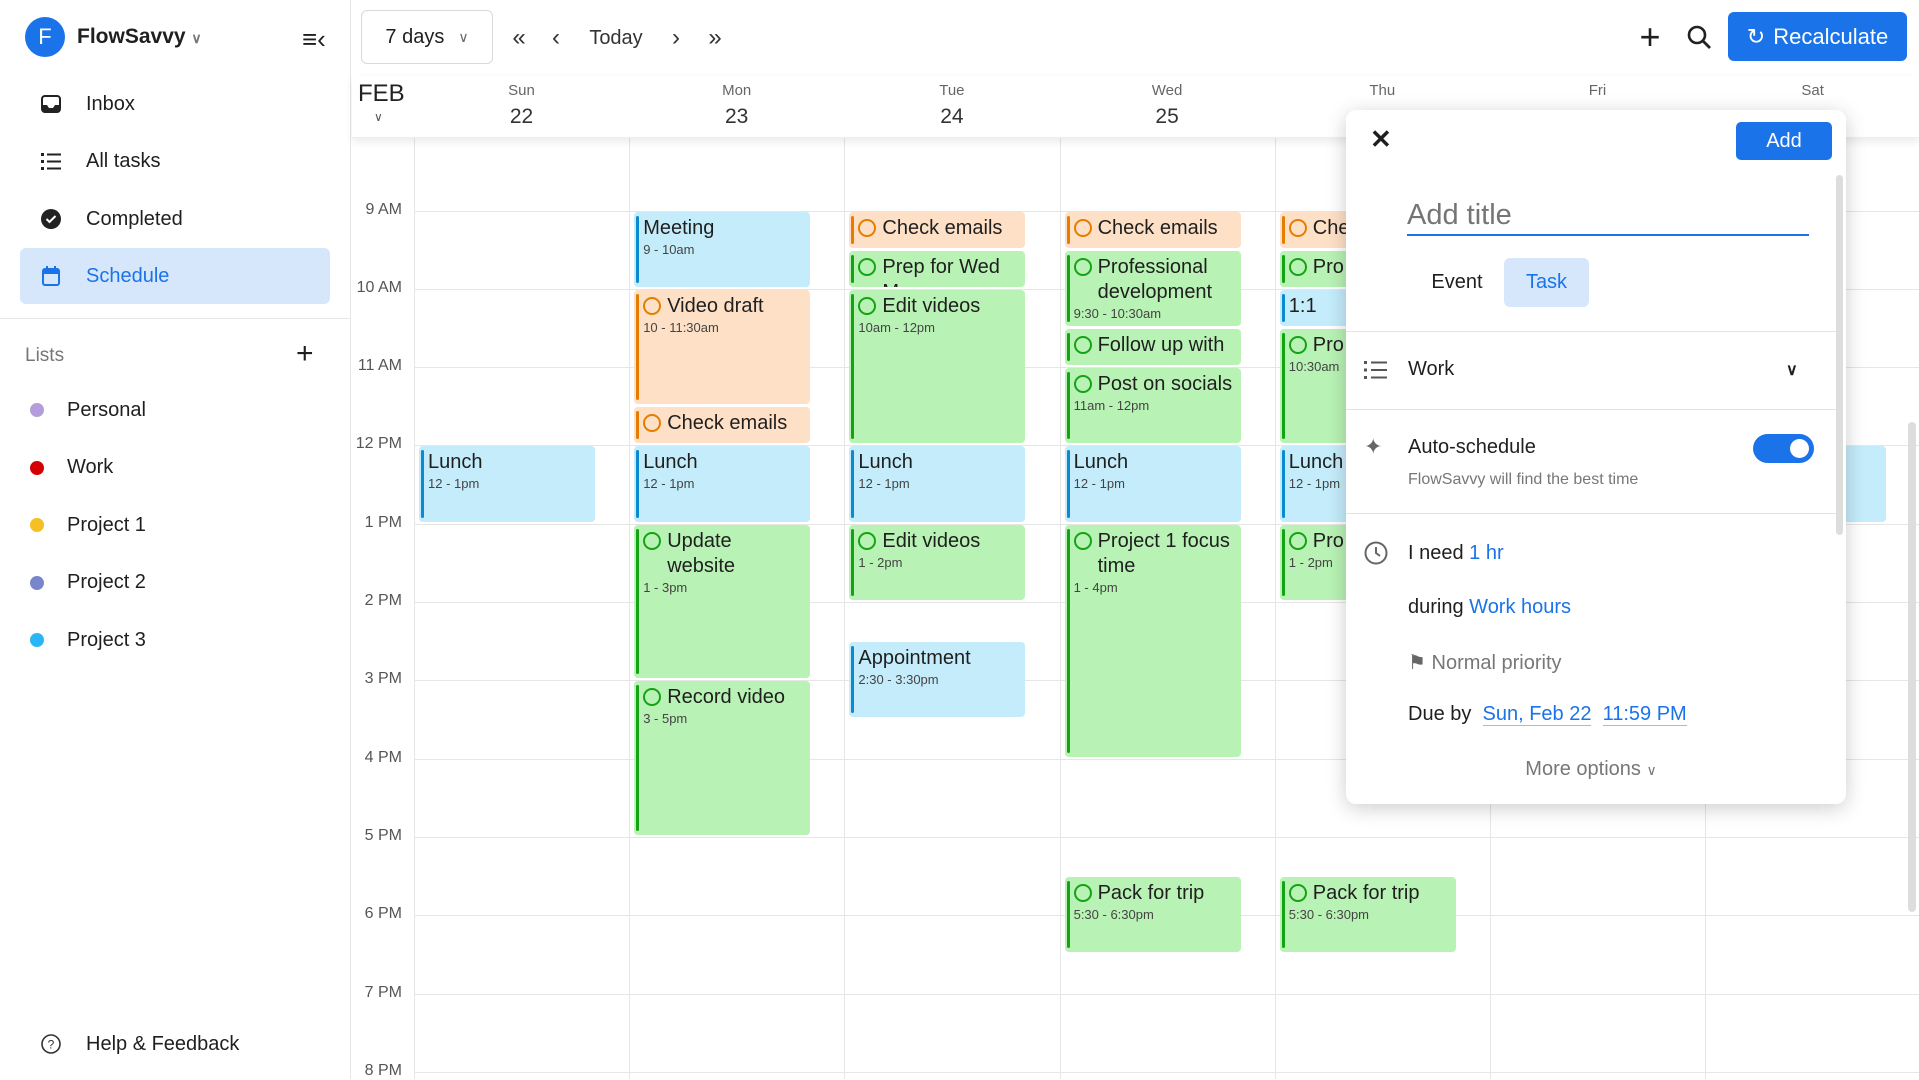 The height and width of the screenshot is (1080, 1919). Describe the element at coordinates (722, 758) in the screenshot. I see `task-block: Record video 3 - 5pm` at that location.